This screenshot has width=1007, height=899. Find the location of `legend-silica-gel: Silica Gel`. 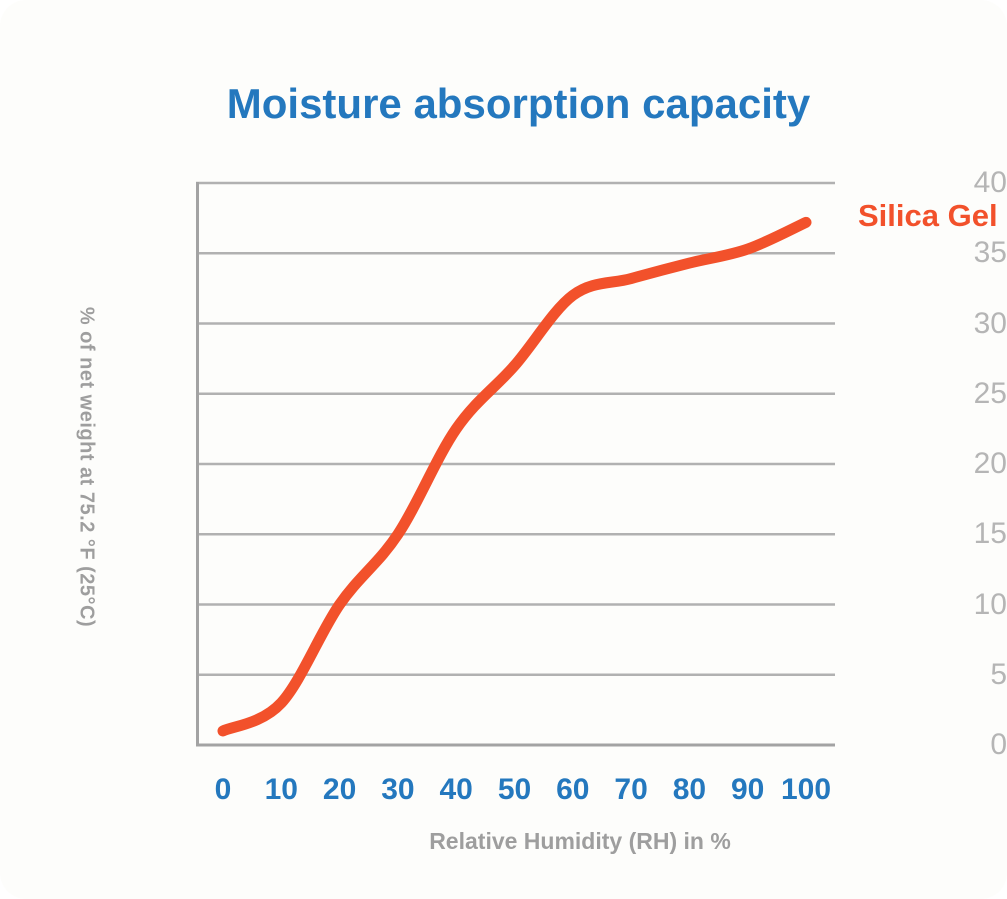

legend-silica-gel: Silica Gel is located at coordinates (928, 215).